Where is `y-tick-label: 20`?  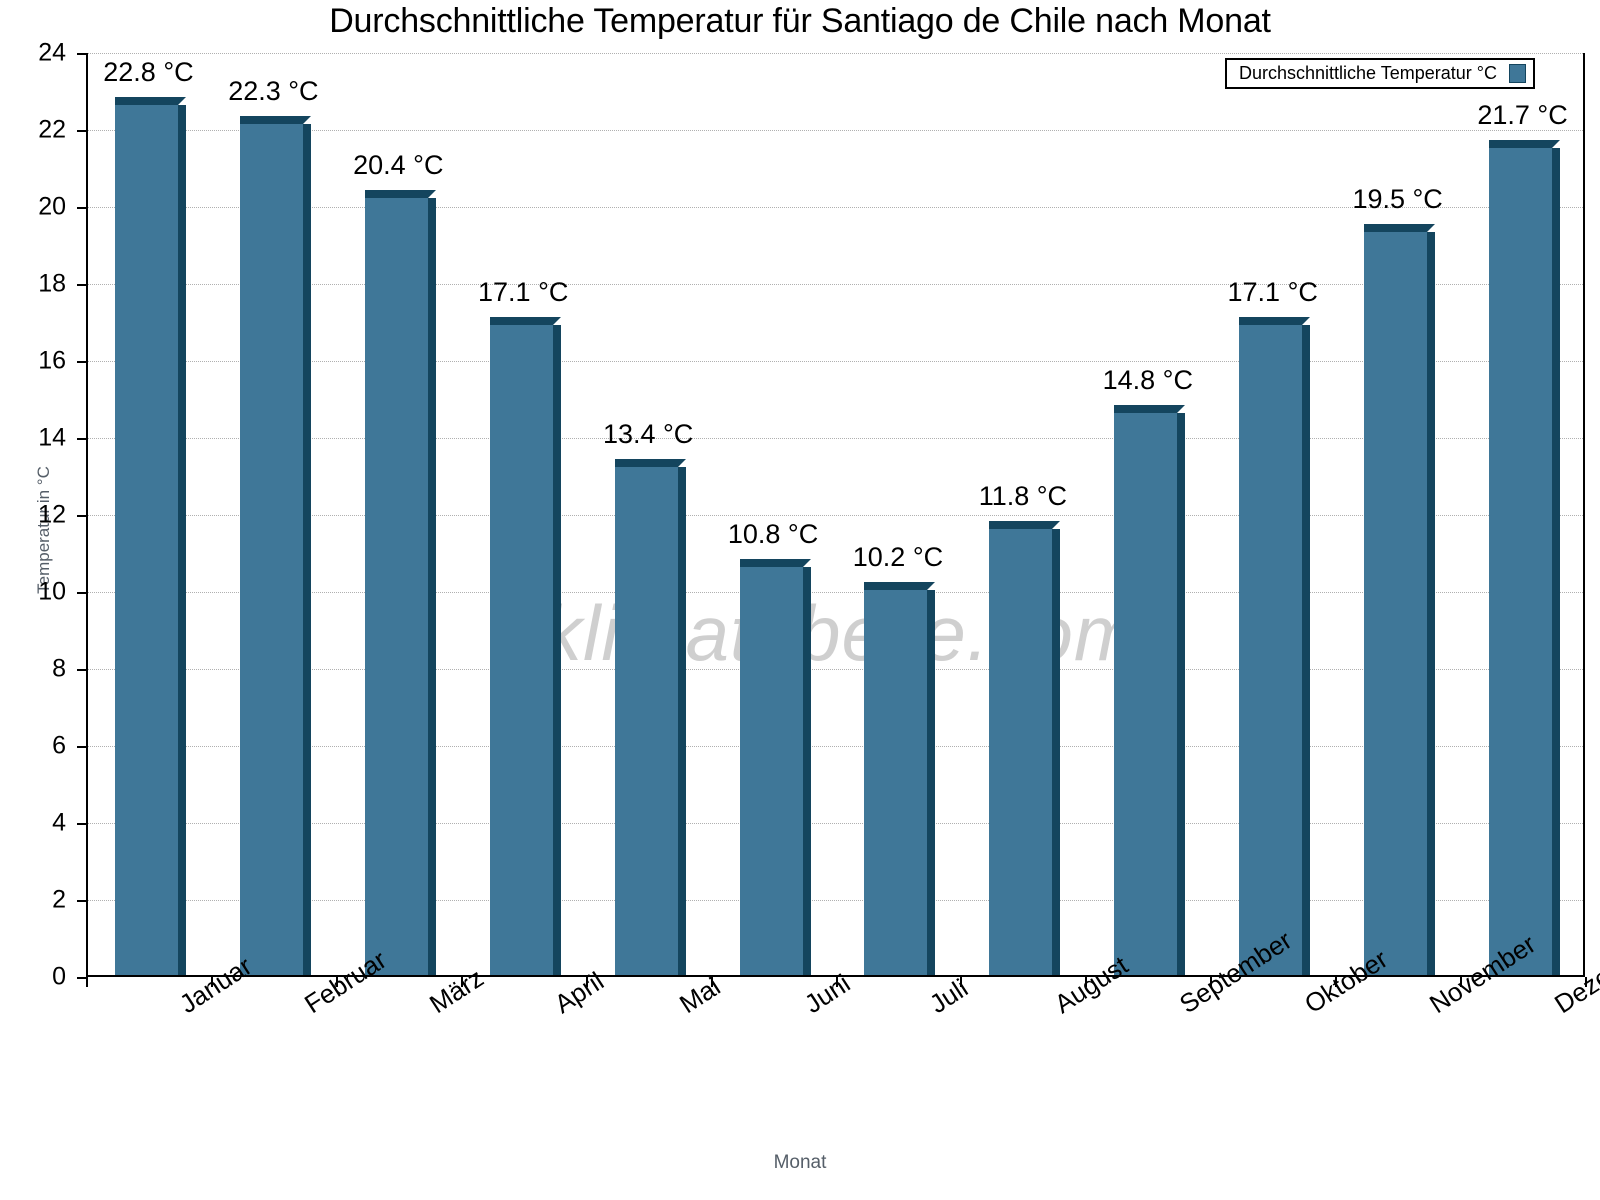 y-tick-label: 20 is located at coordinates (52, 206).